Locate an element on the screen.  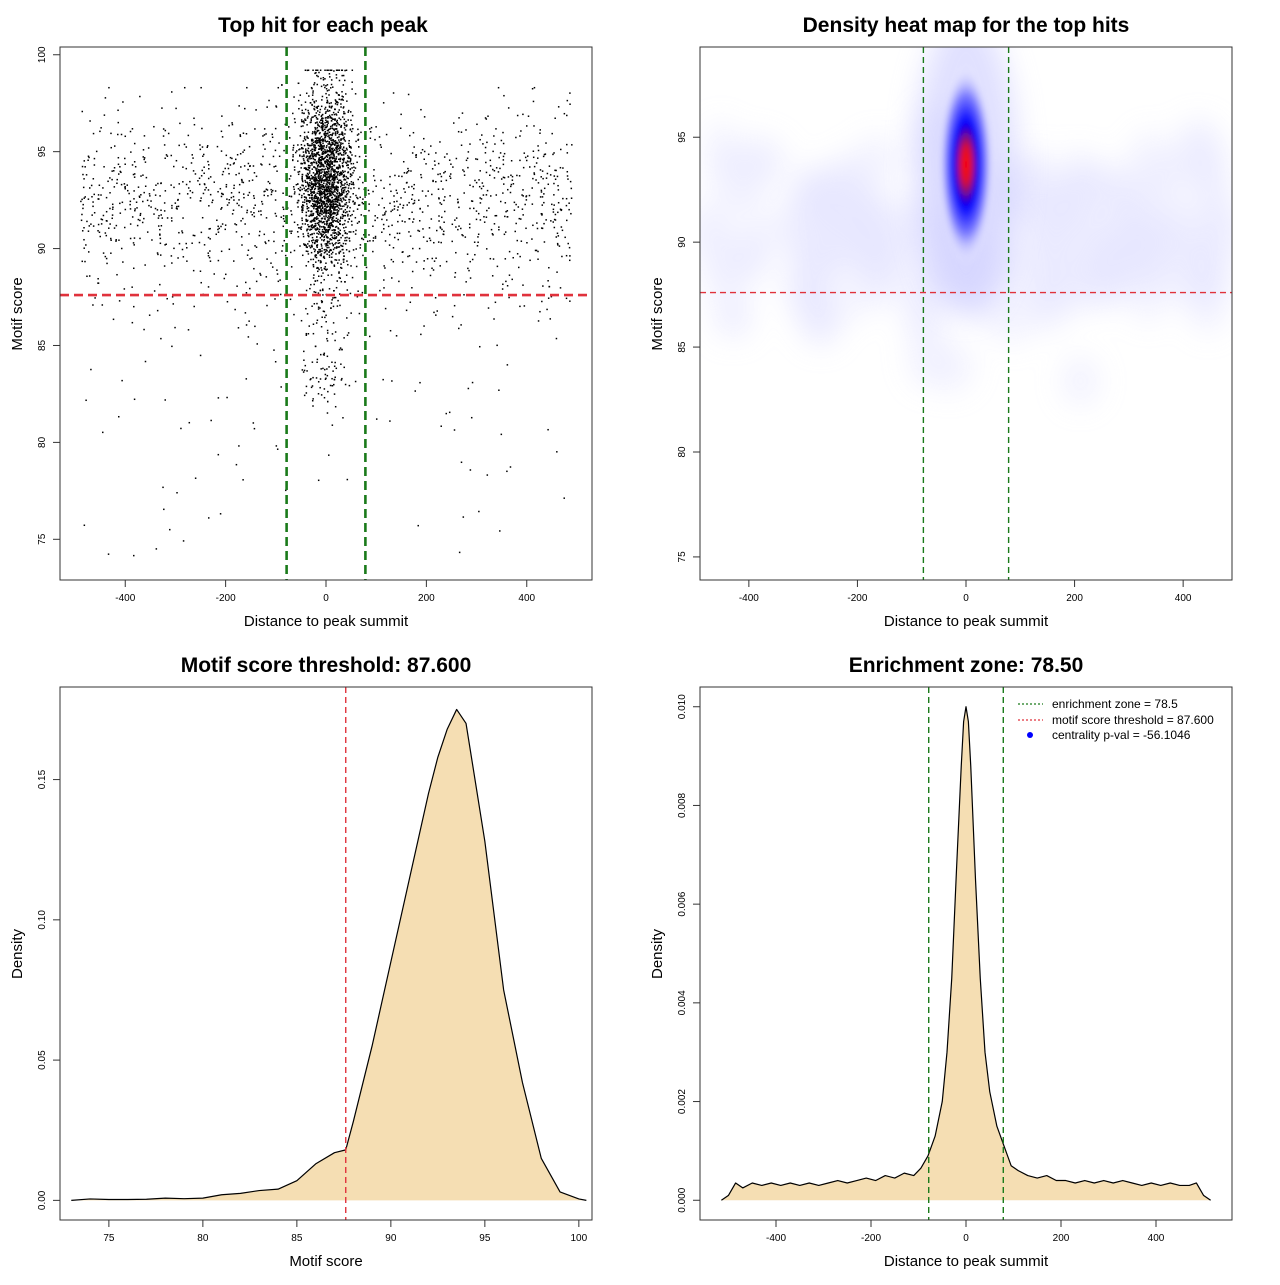
x-tick-label: 0 is located at coordinates (966, 598).